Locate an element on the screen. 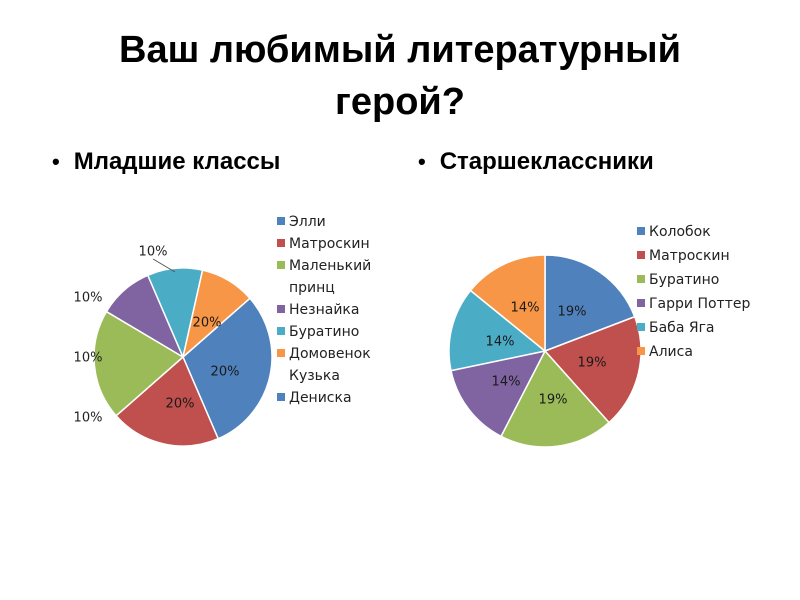 The width and height of the screenshot is (800, 600). bullet-junior: • Младшие классы is located at coordinates (166, 162).